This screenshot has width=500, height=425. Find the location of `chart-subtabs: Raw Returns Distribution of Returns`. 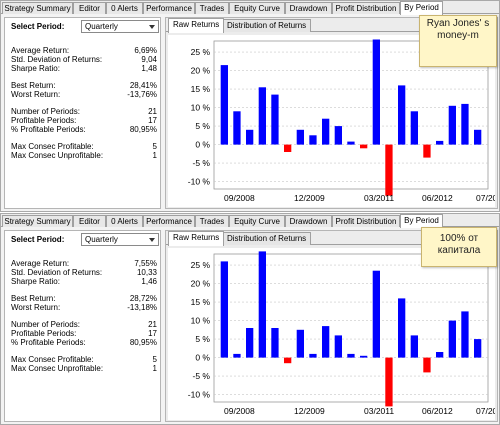

chart-subtabs: Raw Returns Distribution of Returns is located at coordinates (331, 238).